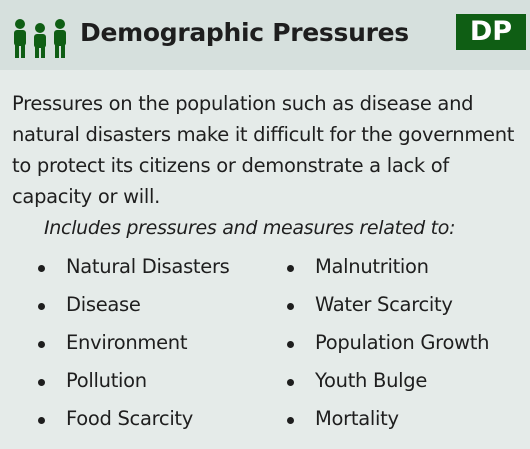 The width and height of the screenshot is (530, 449). I want to click on title: Demographic Pressures, so click(244, 32).